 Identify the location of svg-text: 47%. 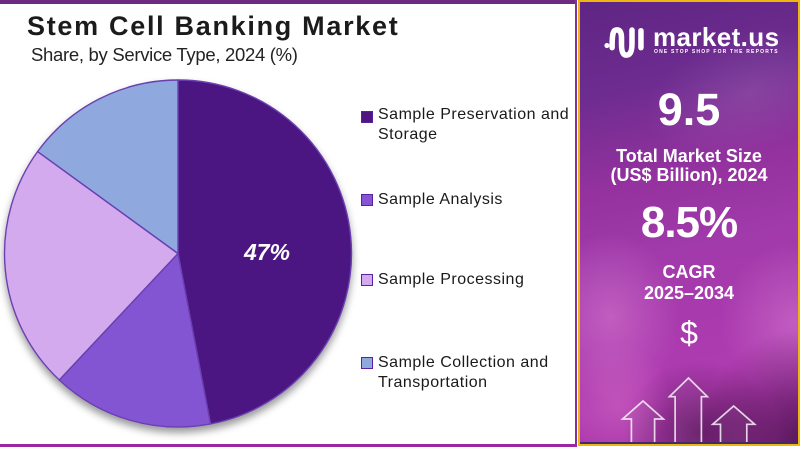
(266, 252).